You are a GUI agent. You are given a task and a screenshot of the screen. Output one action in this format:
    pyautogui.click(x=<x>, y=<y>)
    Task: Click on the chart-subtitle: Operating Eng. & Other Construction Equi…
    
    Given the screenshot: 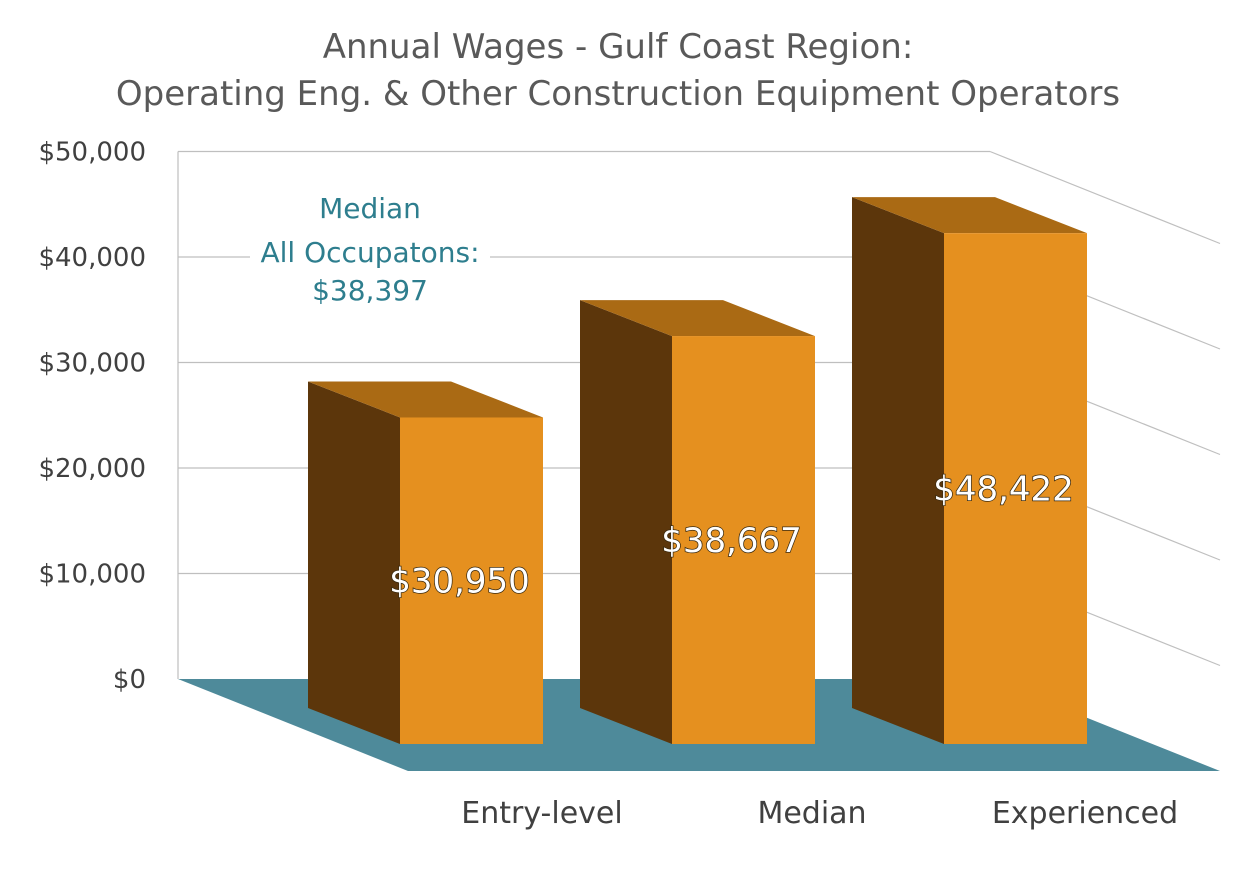 What is the action you would take?
    pyautogui.click(x=618, y=94)
    